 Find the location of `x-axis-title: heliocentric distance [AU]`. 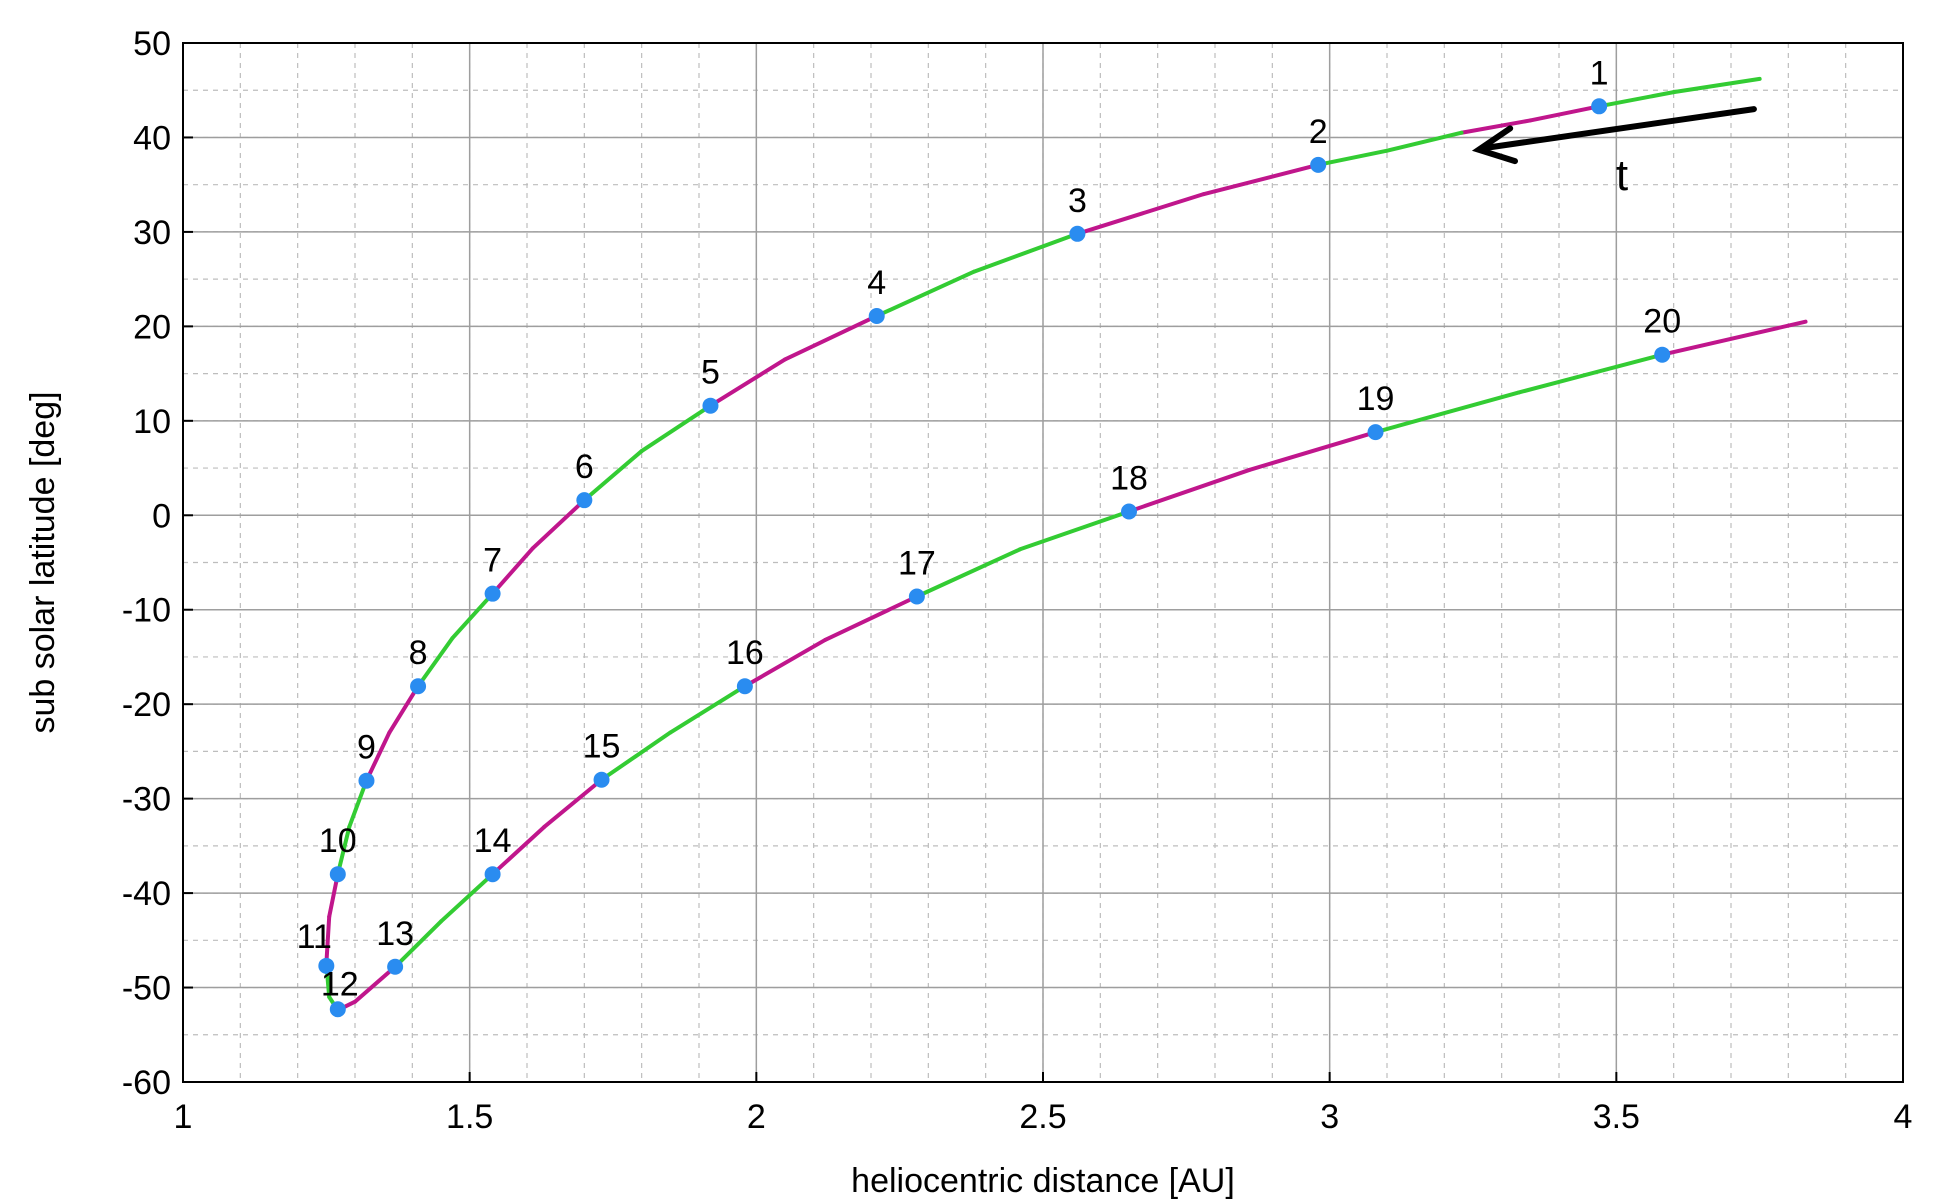

x-axis-title: heliocentric distance [AU] is located at coordinates (1043, 1181).